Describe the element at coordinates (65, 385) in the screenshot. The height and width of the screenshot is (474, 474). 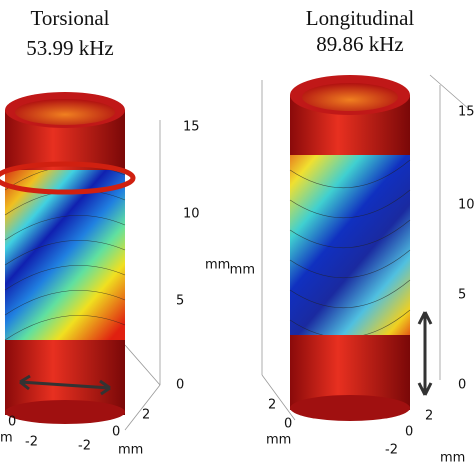
I see `torsion-arrow` at that location.